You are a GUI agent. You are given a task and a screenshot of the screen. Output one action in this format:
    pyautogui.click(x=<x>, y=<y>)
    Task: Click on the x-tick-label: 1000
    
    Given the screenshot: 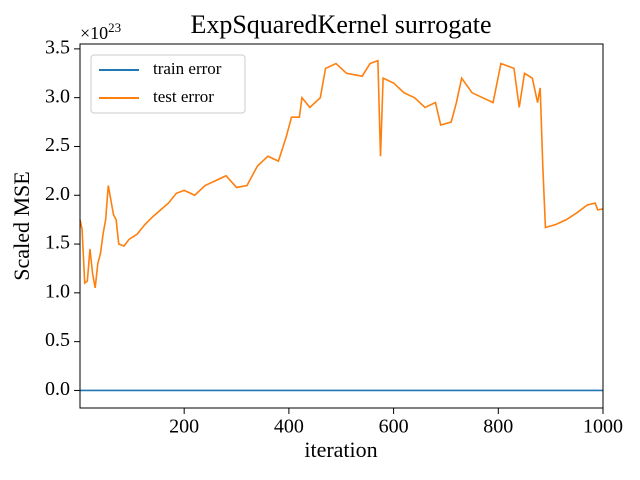 What is the action you would take?
    pyautogui.click(x=603, y=427)
    